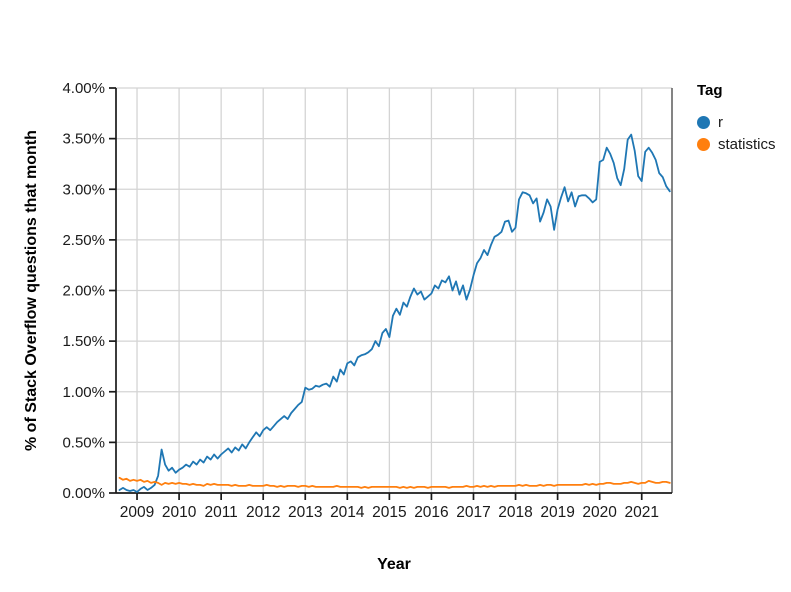 This screenshot has height=592, width=791. Describe the element at coordinates (347, 512) in the screenshot. I see `x-tick-label: 2014` at that location.